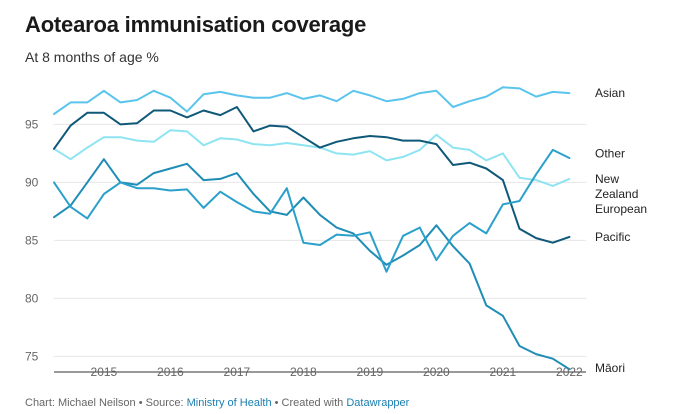 This screenshot has height=414, width=690. What do you see at coordinates (92, 57) in the screenshot?
I see `chart-subtitle: At 8 months of age %` at bounding box center [92, 57].